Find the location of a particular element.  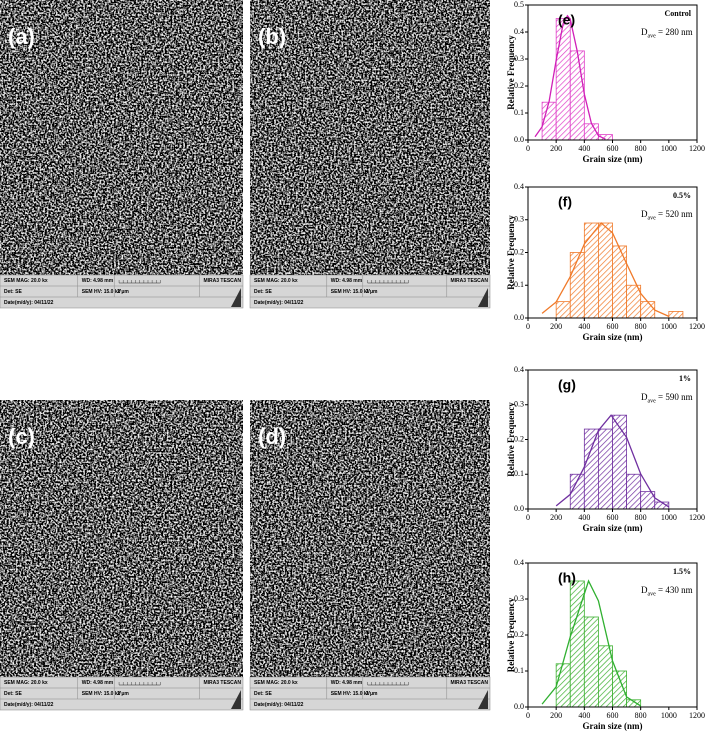

annotation-text: = 430 nm is located at coordinates (675, 590).